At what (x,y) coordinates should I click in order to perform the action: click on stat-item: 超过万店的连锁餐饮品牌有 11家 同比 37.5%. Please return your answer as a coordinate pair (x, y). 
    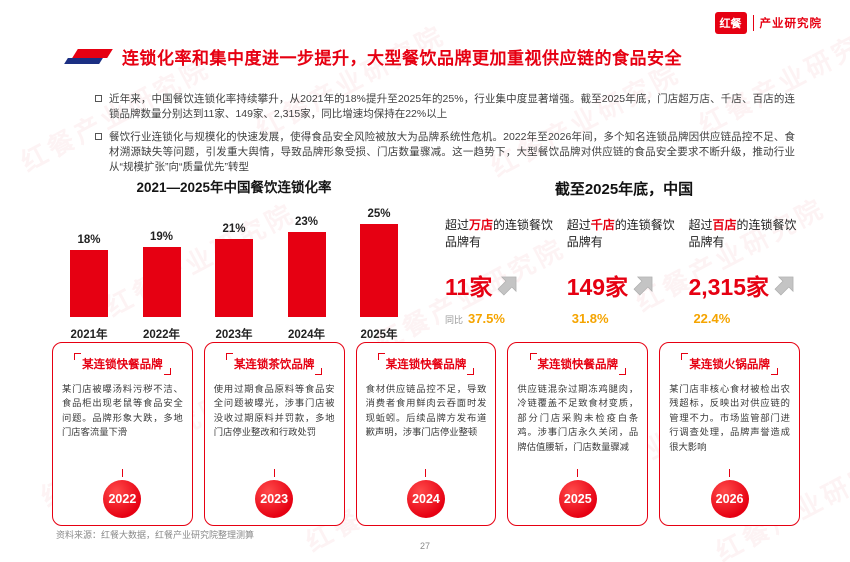
    Looking at the image, I should click on (502, 271).